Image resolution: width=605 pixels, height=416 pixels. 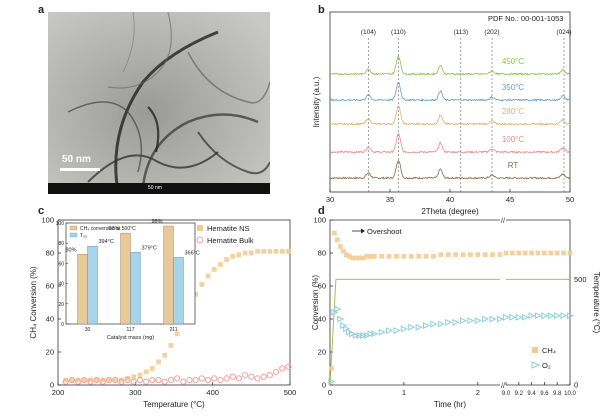 I want to click on panel-letter-b: b, so click(x=321, y=10).